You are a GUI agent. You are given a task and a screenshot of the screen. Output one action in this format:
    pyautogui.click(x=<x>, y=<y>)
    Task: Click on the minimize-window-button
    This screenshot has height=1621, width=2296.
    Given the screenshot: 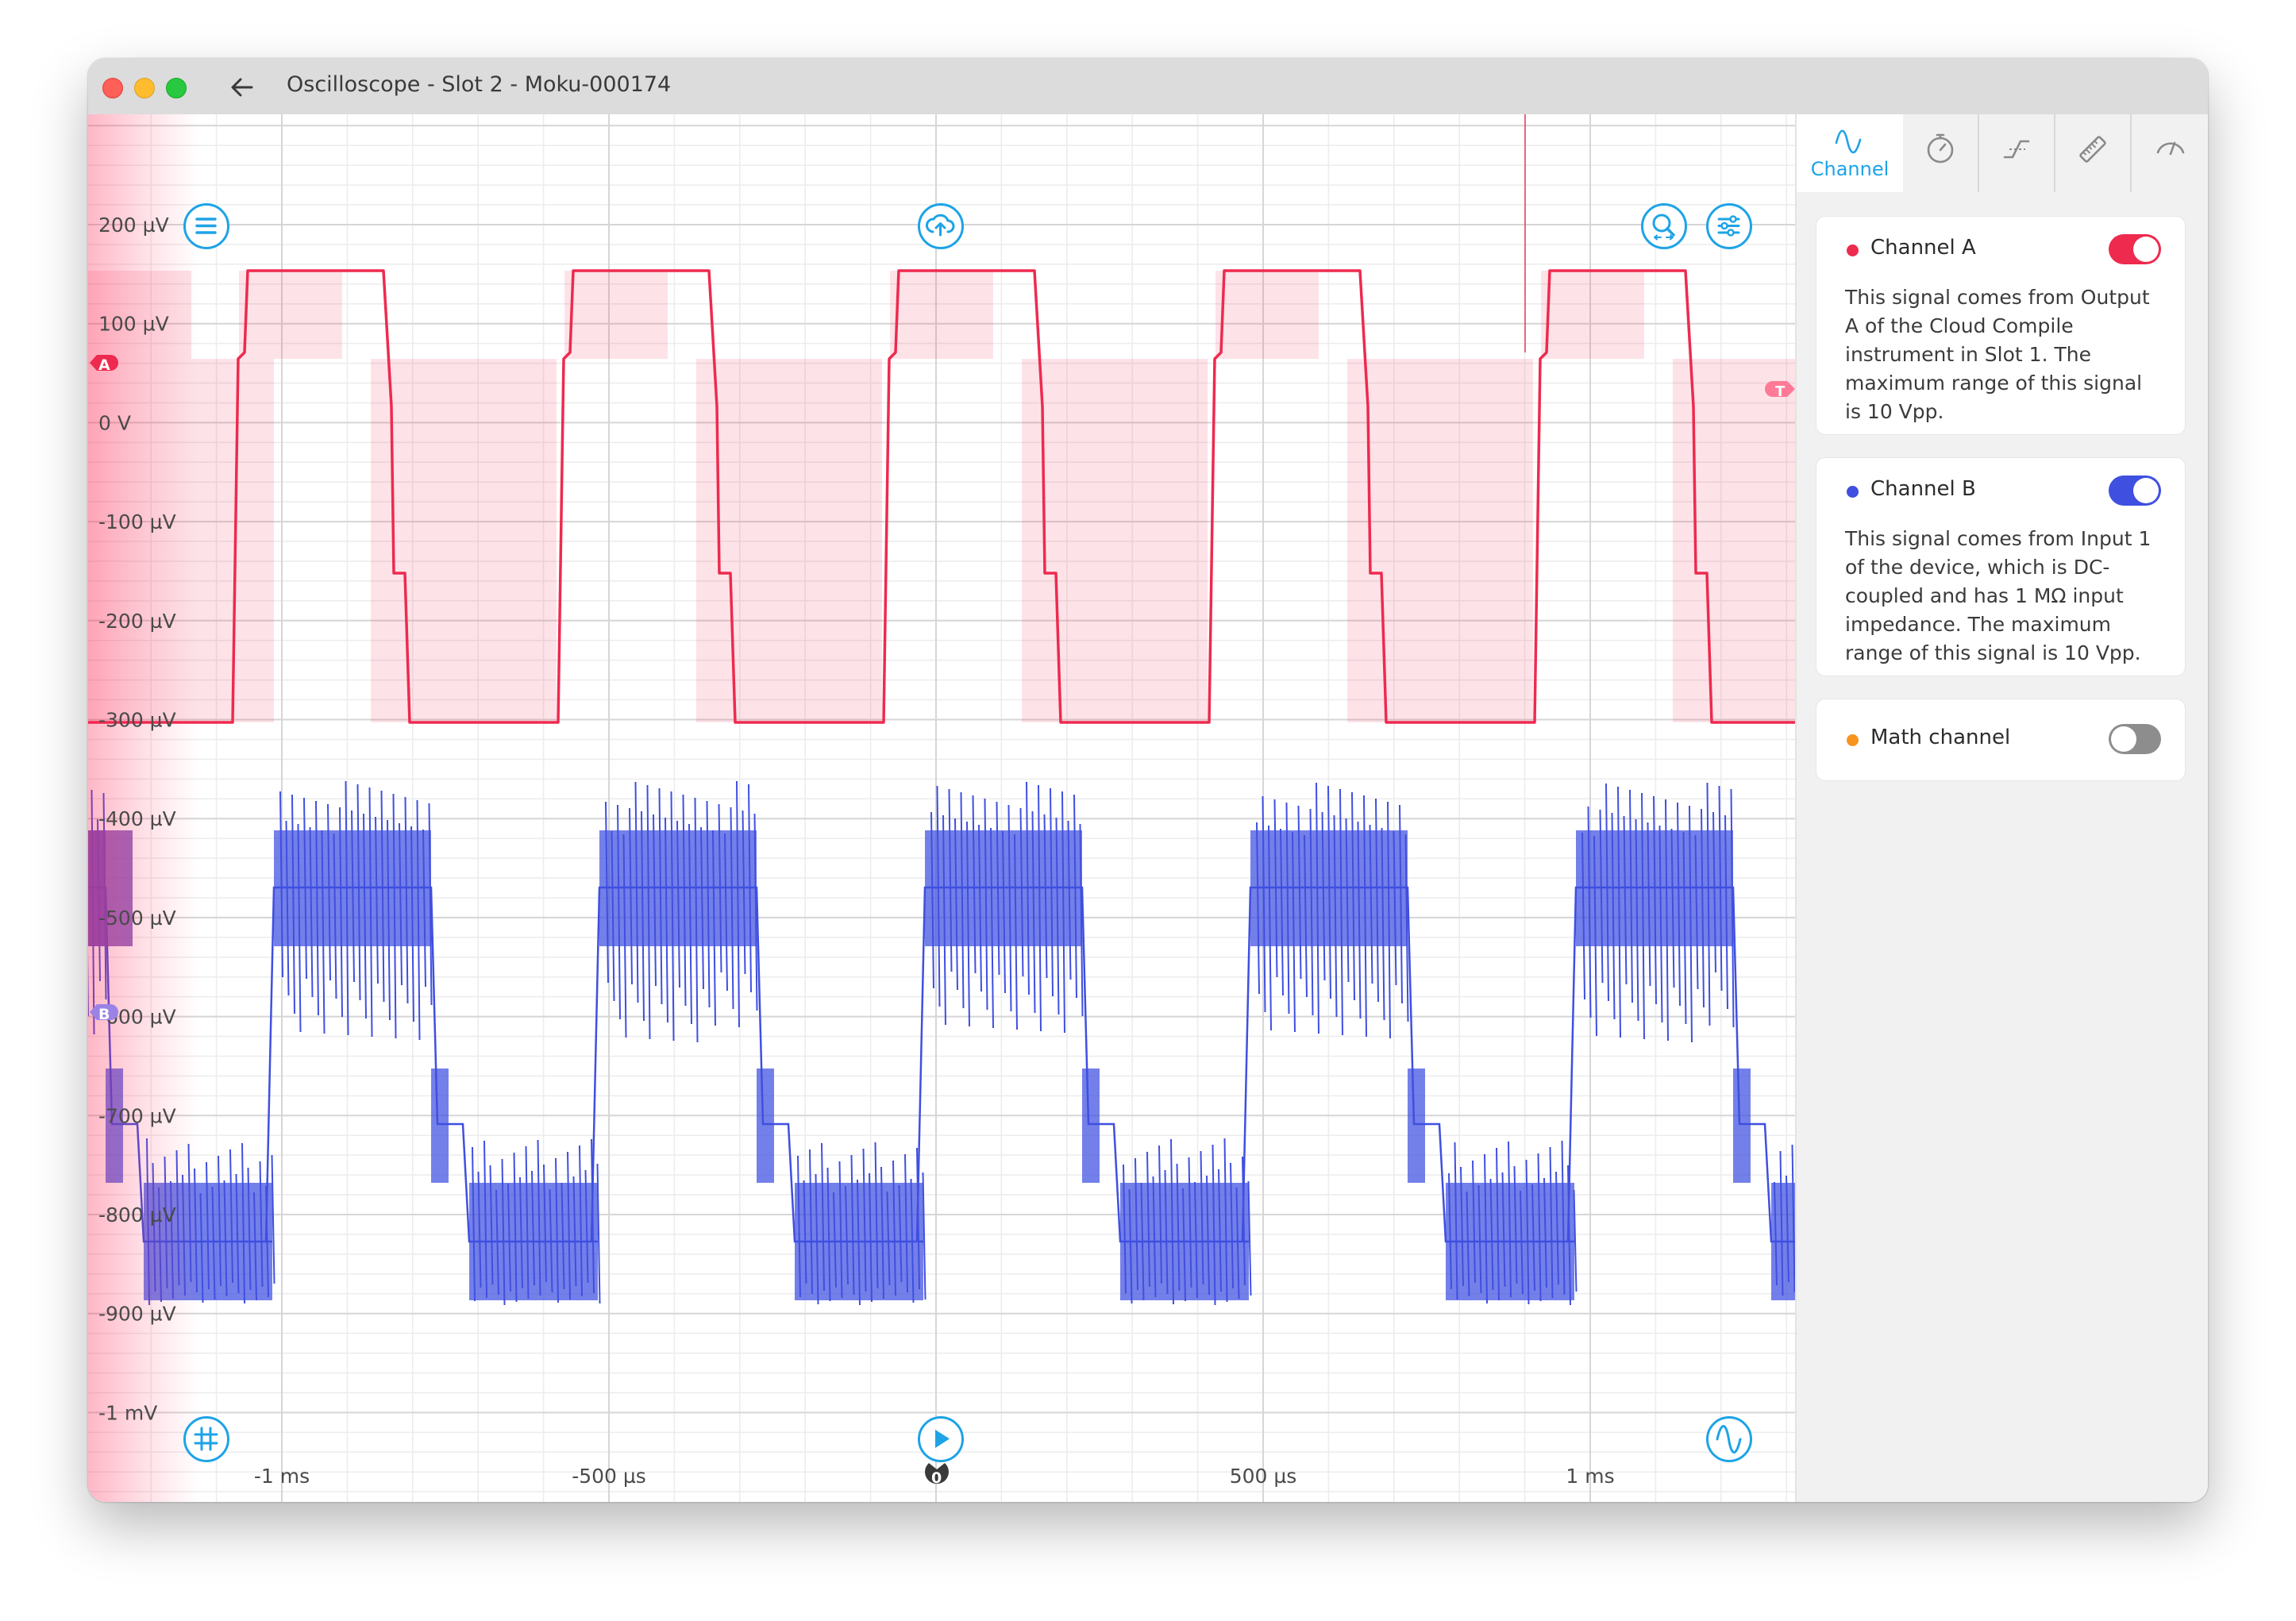 What is the action you would take?
    pyautogui.click(x=144, y=88)
    